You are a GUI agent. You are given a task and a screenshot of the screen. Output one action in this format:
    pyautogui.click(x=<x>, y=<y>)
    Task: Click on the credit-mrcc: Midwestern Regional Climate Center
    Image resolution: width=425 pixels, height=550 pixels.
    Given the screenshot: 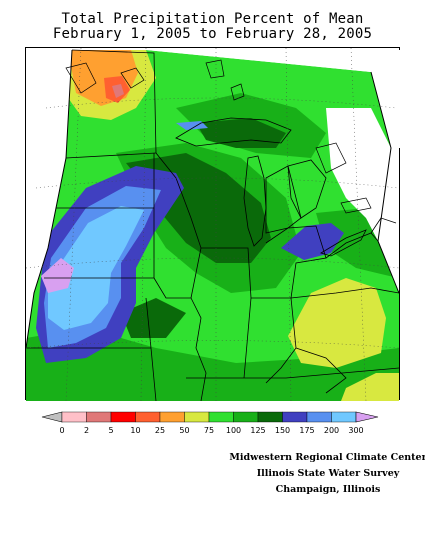 What is the action you would take?
    pyautogui.click(x=327, y=457)
    